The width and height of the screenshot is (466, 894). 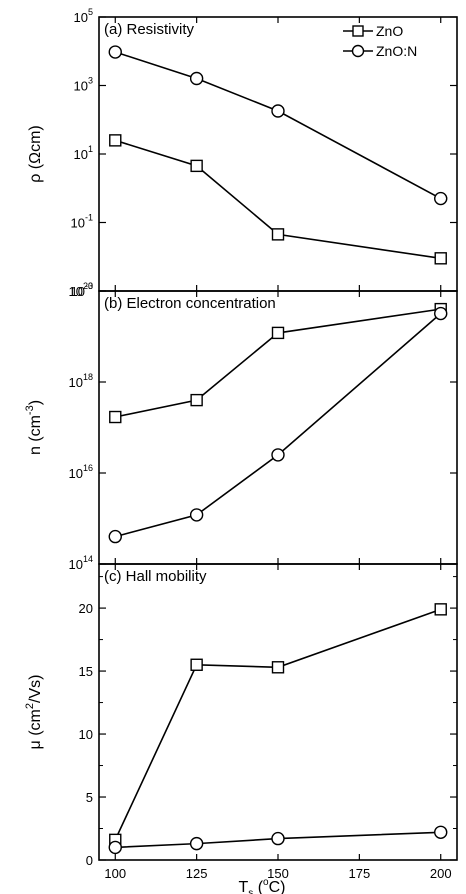 I want to click on panel-label: (b) Electron concentration, so click(x=190, y=303).